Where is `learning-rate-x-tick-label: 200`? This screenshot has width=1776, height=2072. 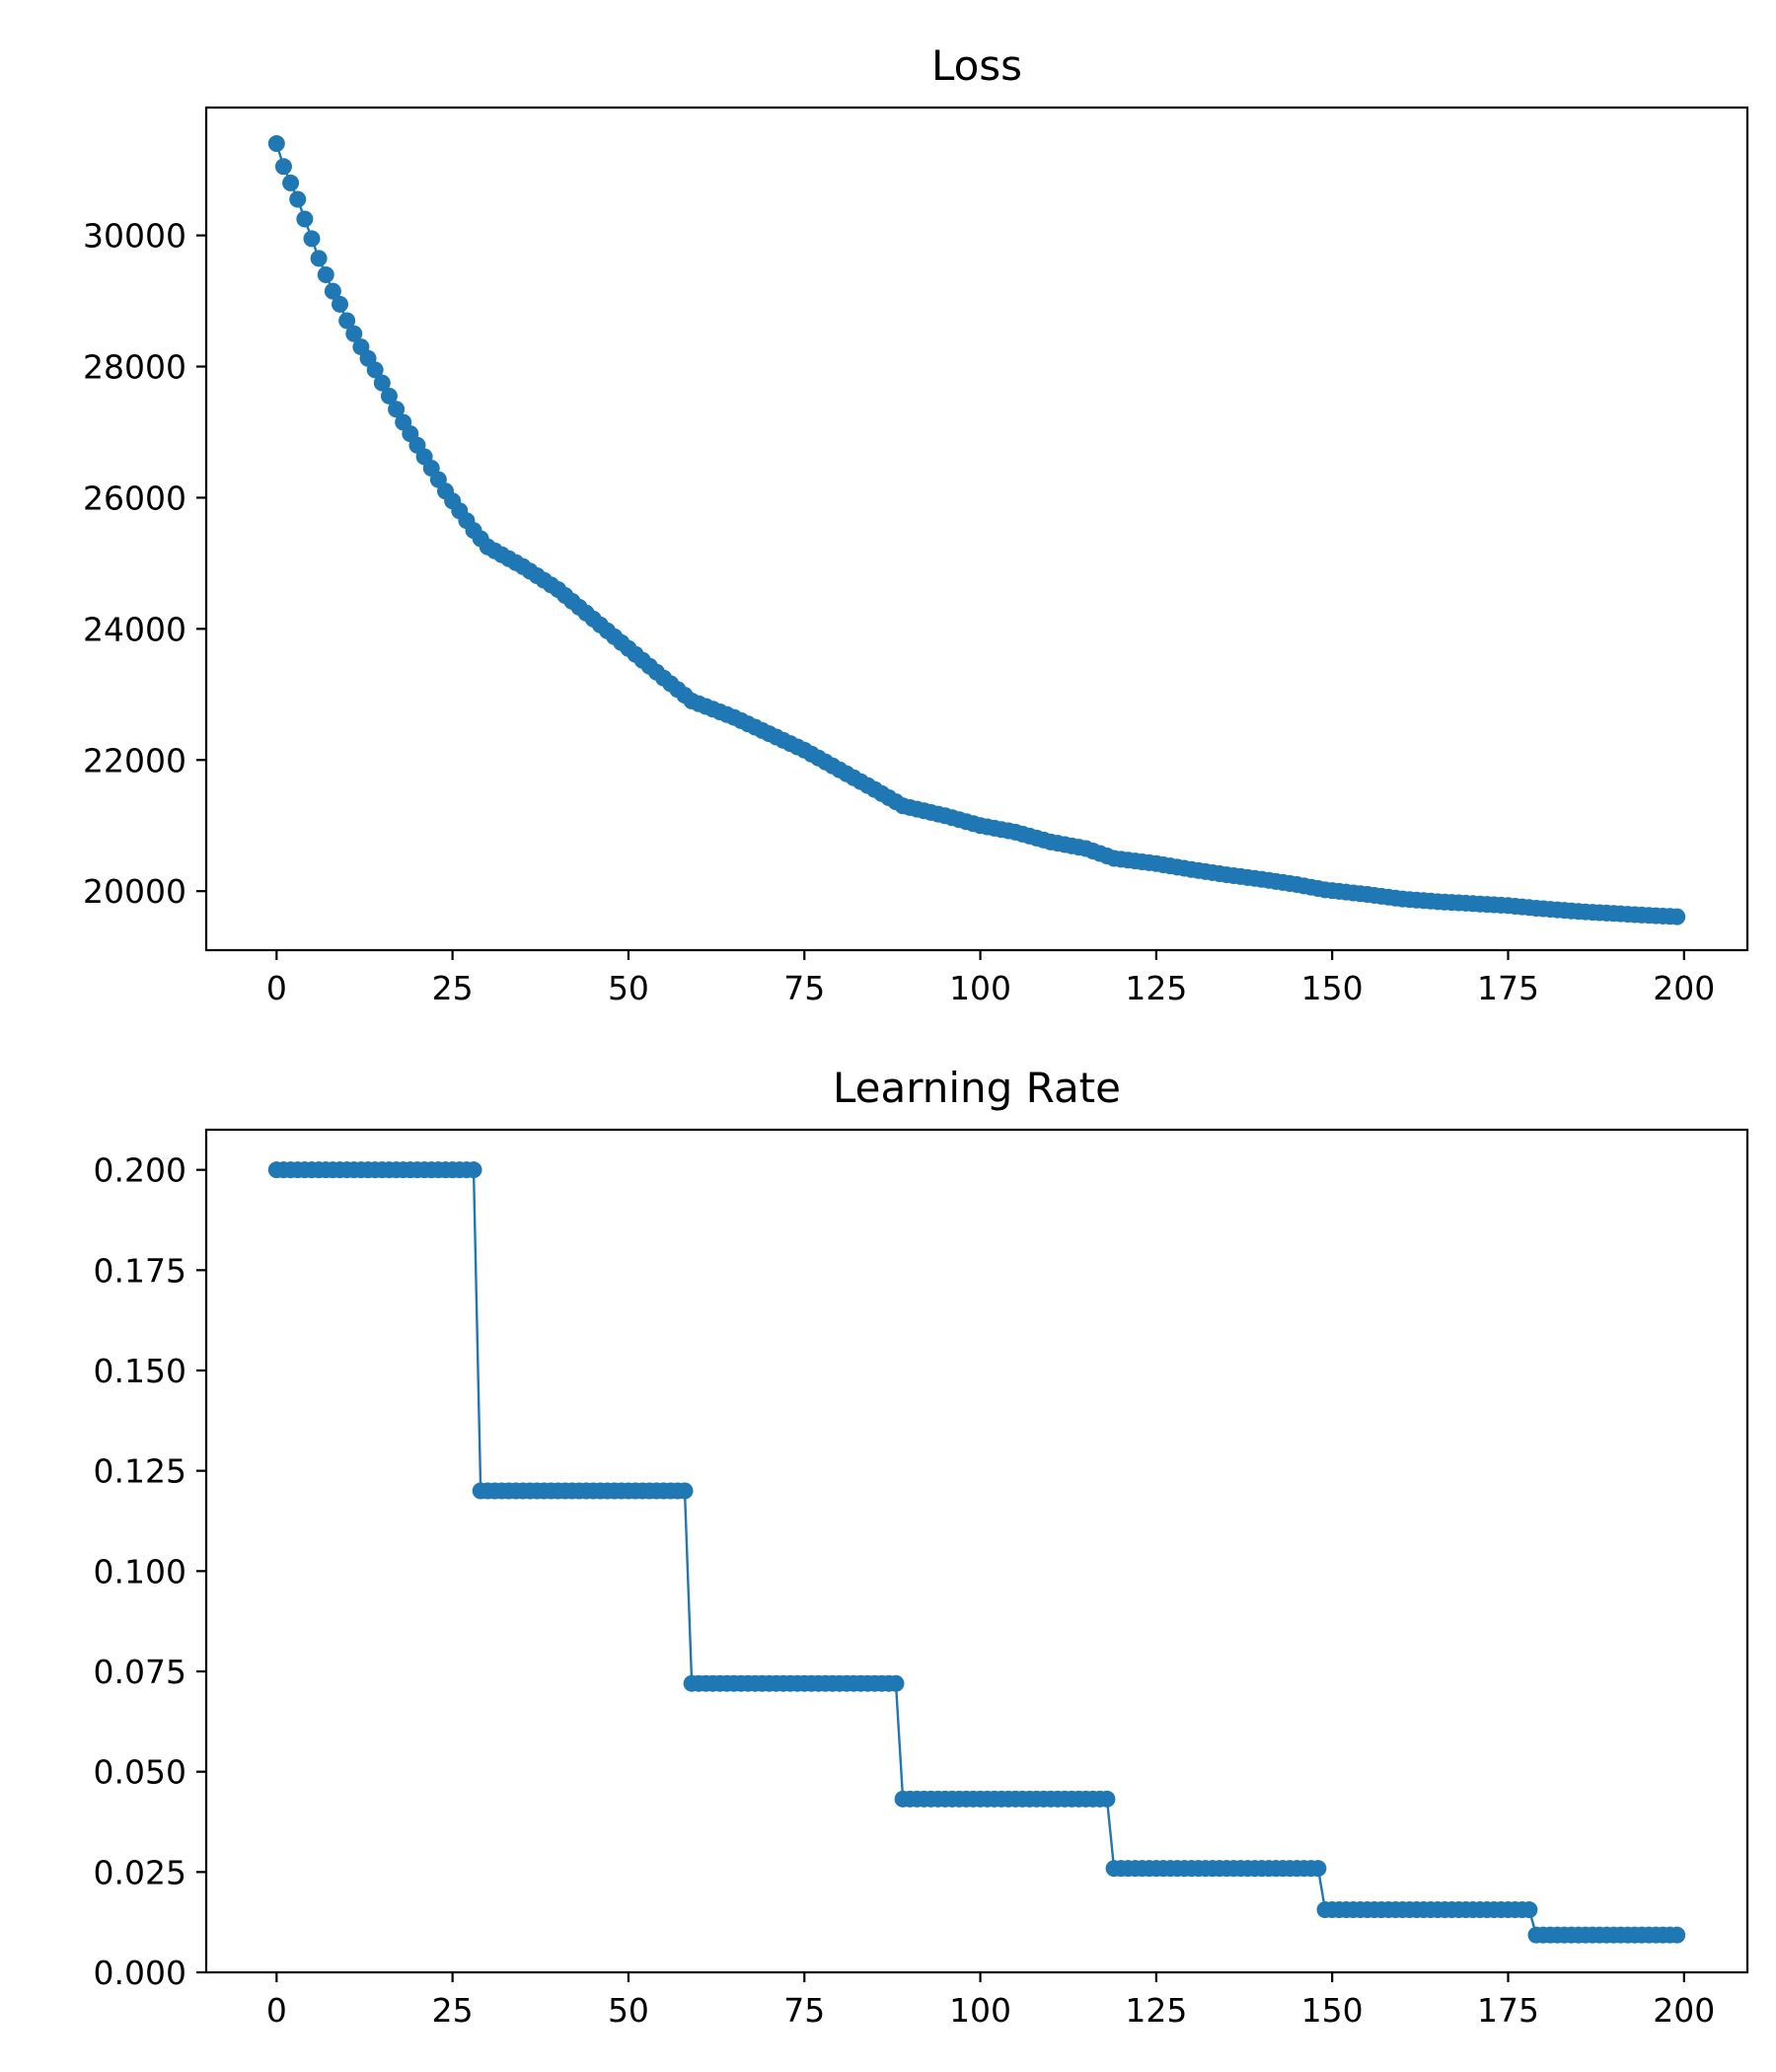 learning-rate-x-tick-label: 200 is located at coordinates (1684, 2011).